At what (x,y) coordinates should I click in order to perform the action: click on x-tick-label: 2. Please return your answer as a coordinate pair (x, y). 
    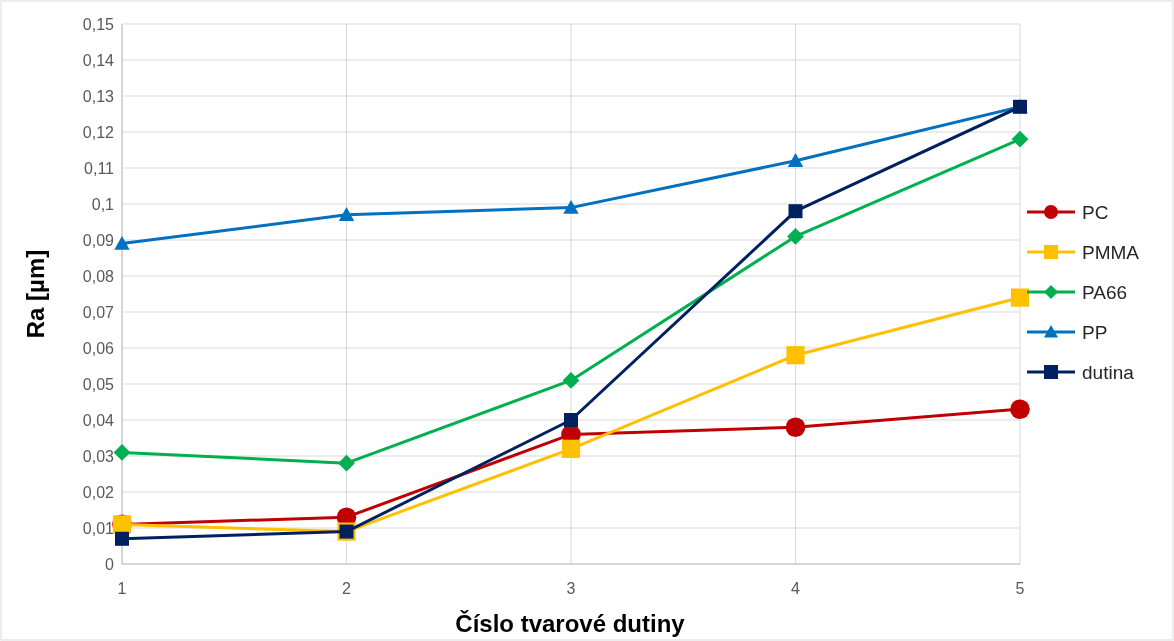
    Looking at the image, I should click on (347, 588).